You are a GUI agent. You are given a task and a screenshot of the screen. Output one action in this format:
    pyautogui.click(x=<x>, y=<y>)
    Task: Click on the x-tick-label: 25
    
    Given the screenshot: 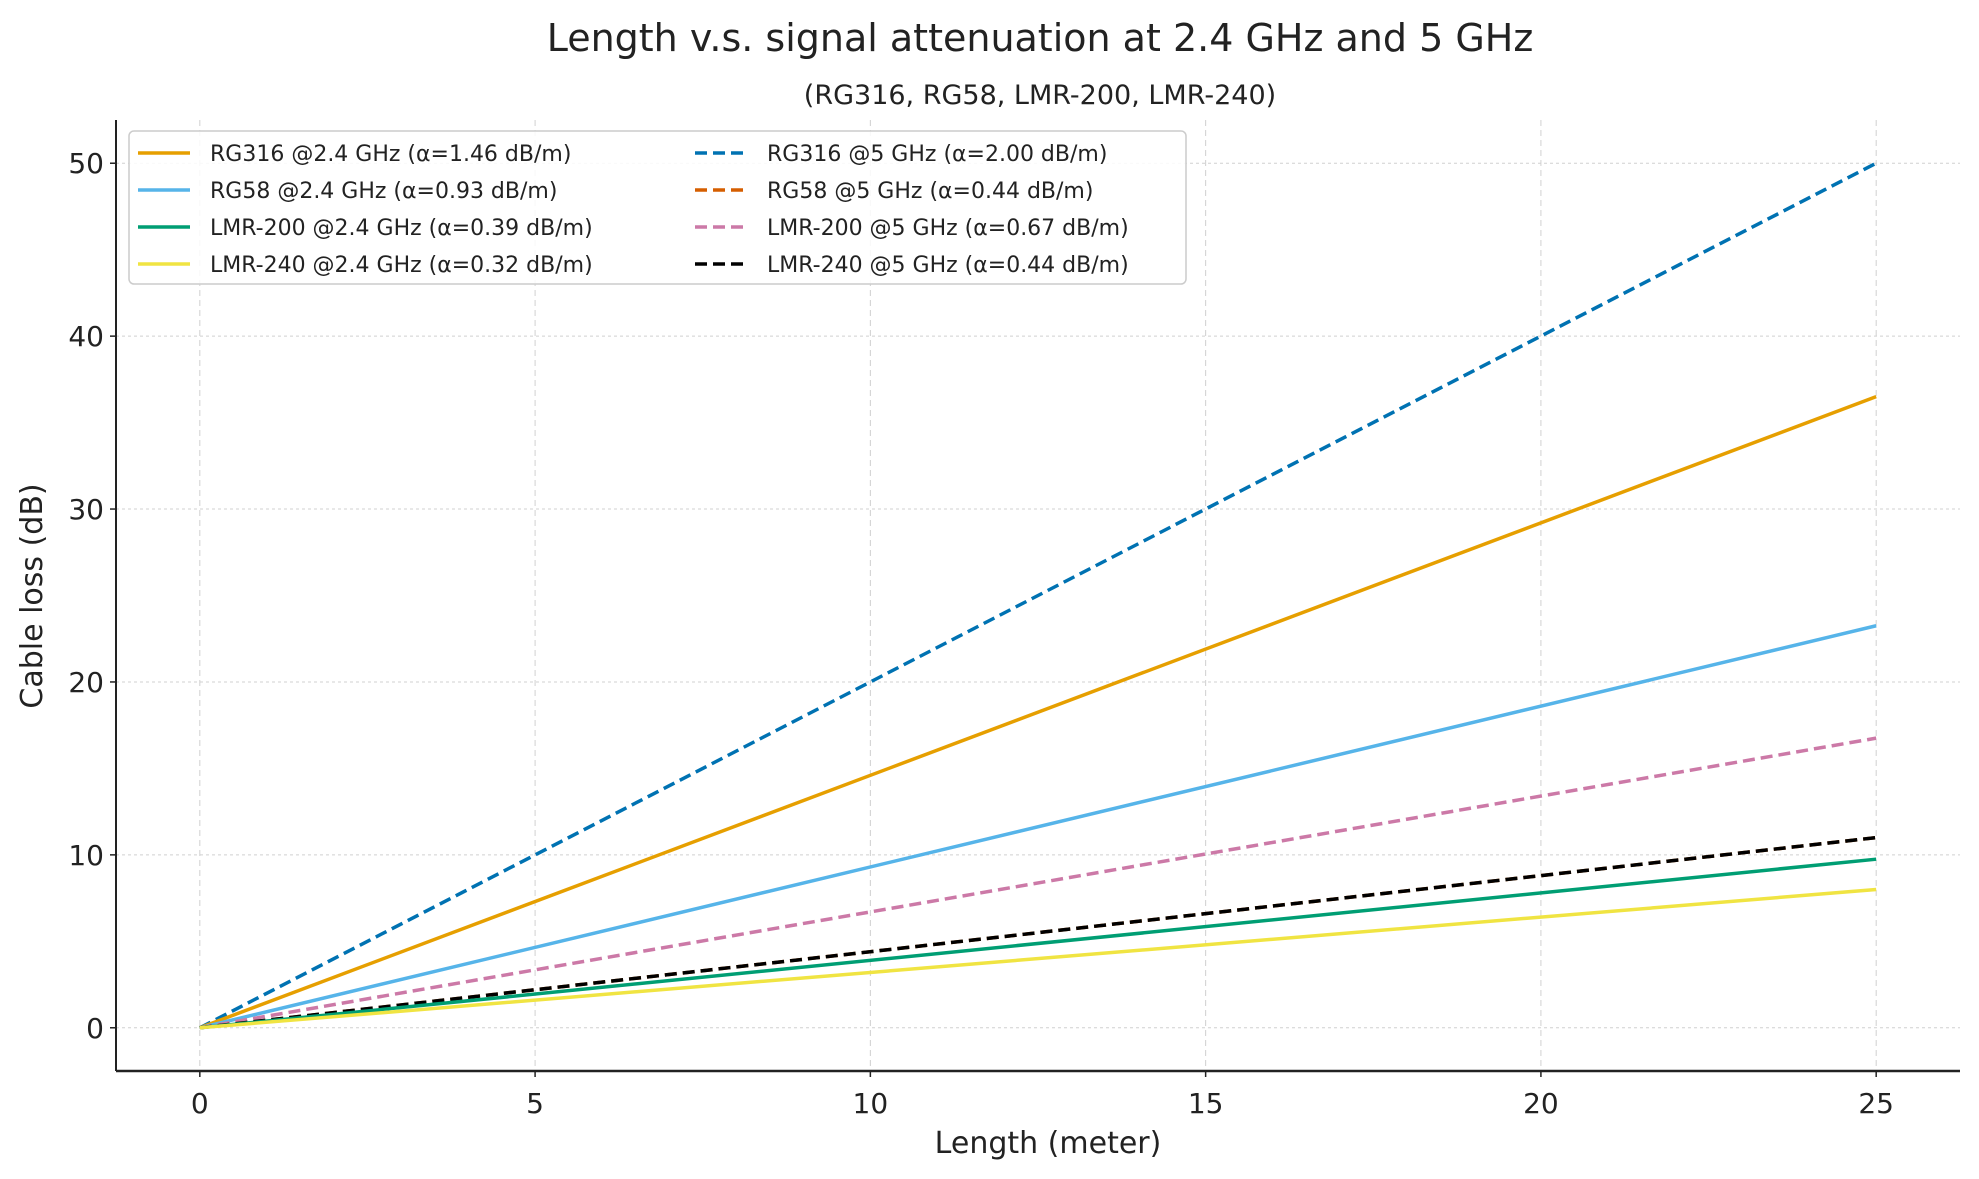 What is the action you would take?
    pyautogui.click(x=1876, y=1103)
    